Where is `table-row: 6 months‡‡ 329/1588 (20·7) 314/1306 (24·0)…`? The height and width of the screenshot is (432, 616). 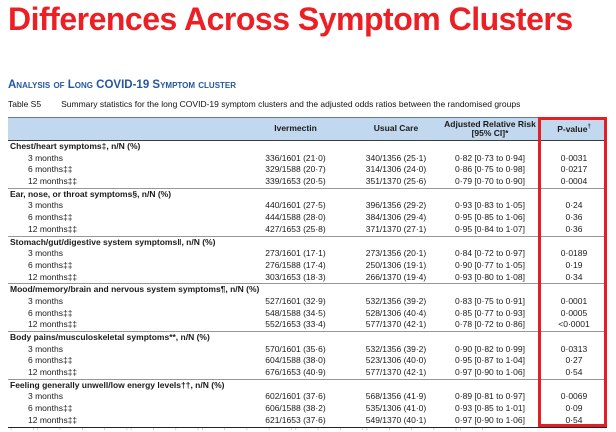 table-row: 6 months‡‡ 329/1588 (20·7) 314/1306 (24·0)… is located at coordinates (307, 170).